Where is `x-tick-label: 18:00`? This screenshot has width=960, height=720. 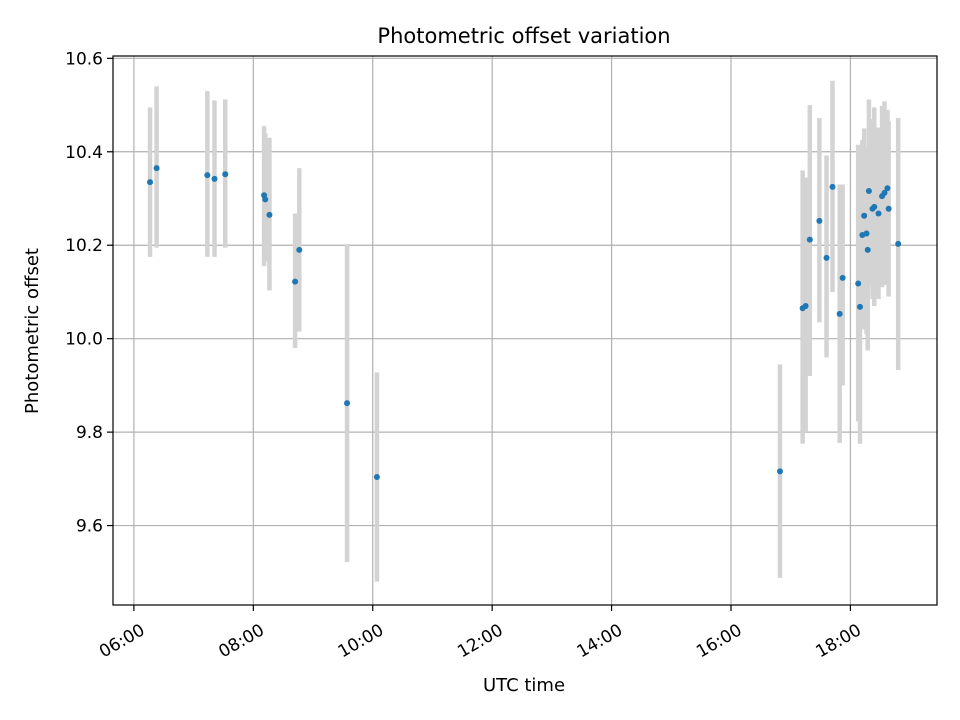
x-tick-label: 18:00 is located at coordinates (838, 641).